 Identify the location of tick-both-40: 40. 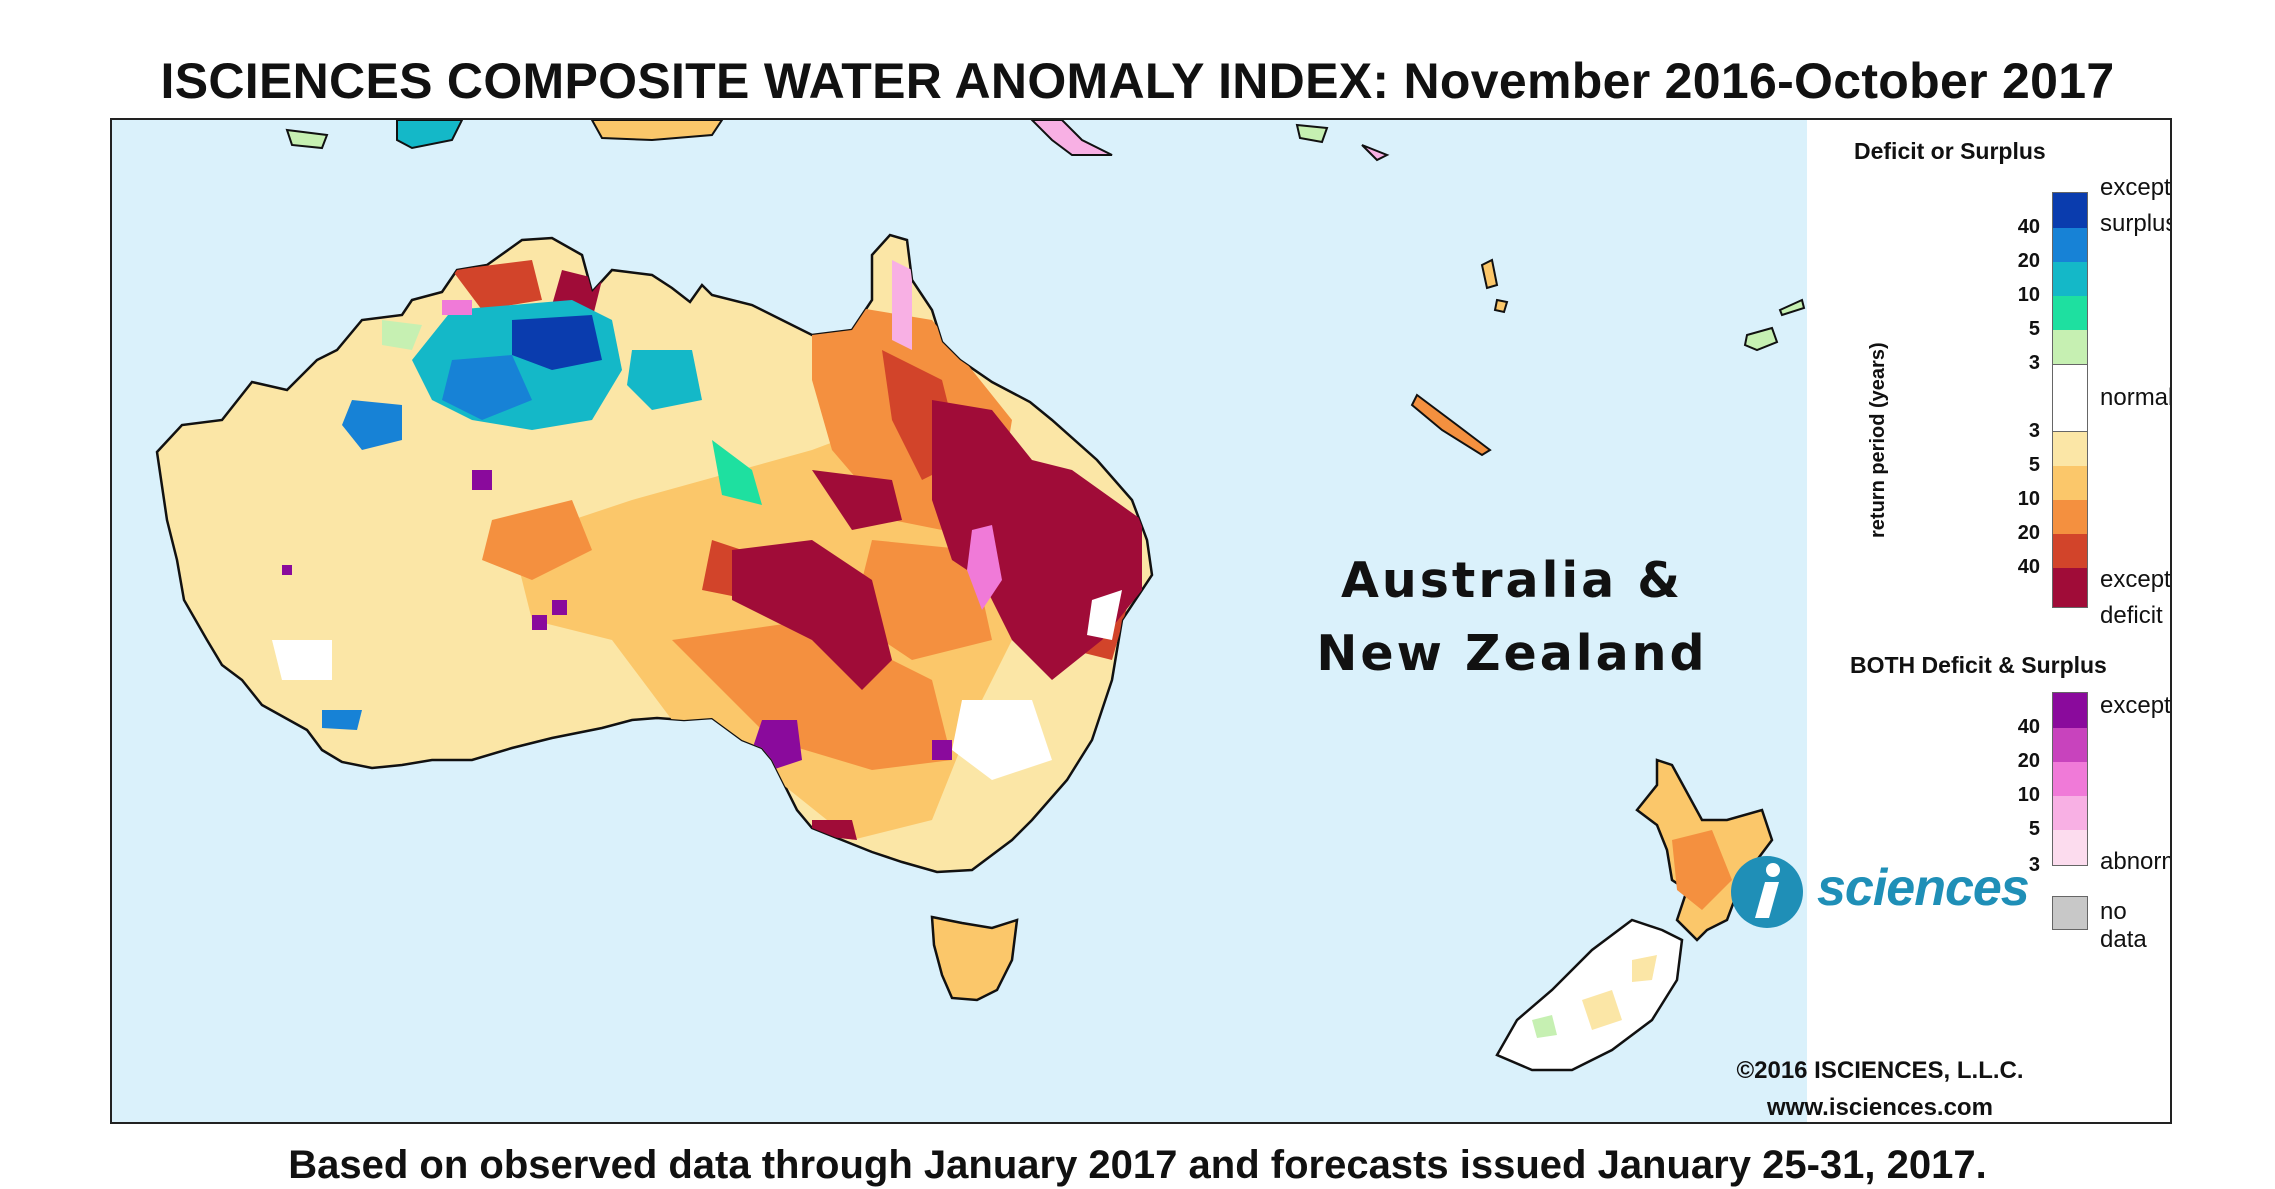
(2028, 727).